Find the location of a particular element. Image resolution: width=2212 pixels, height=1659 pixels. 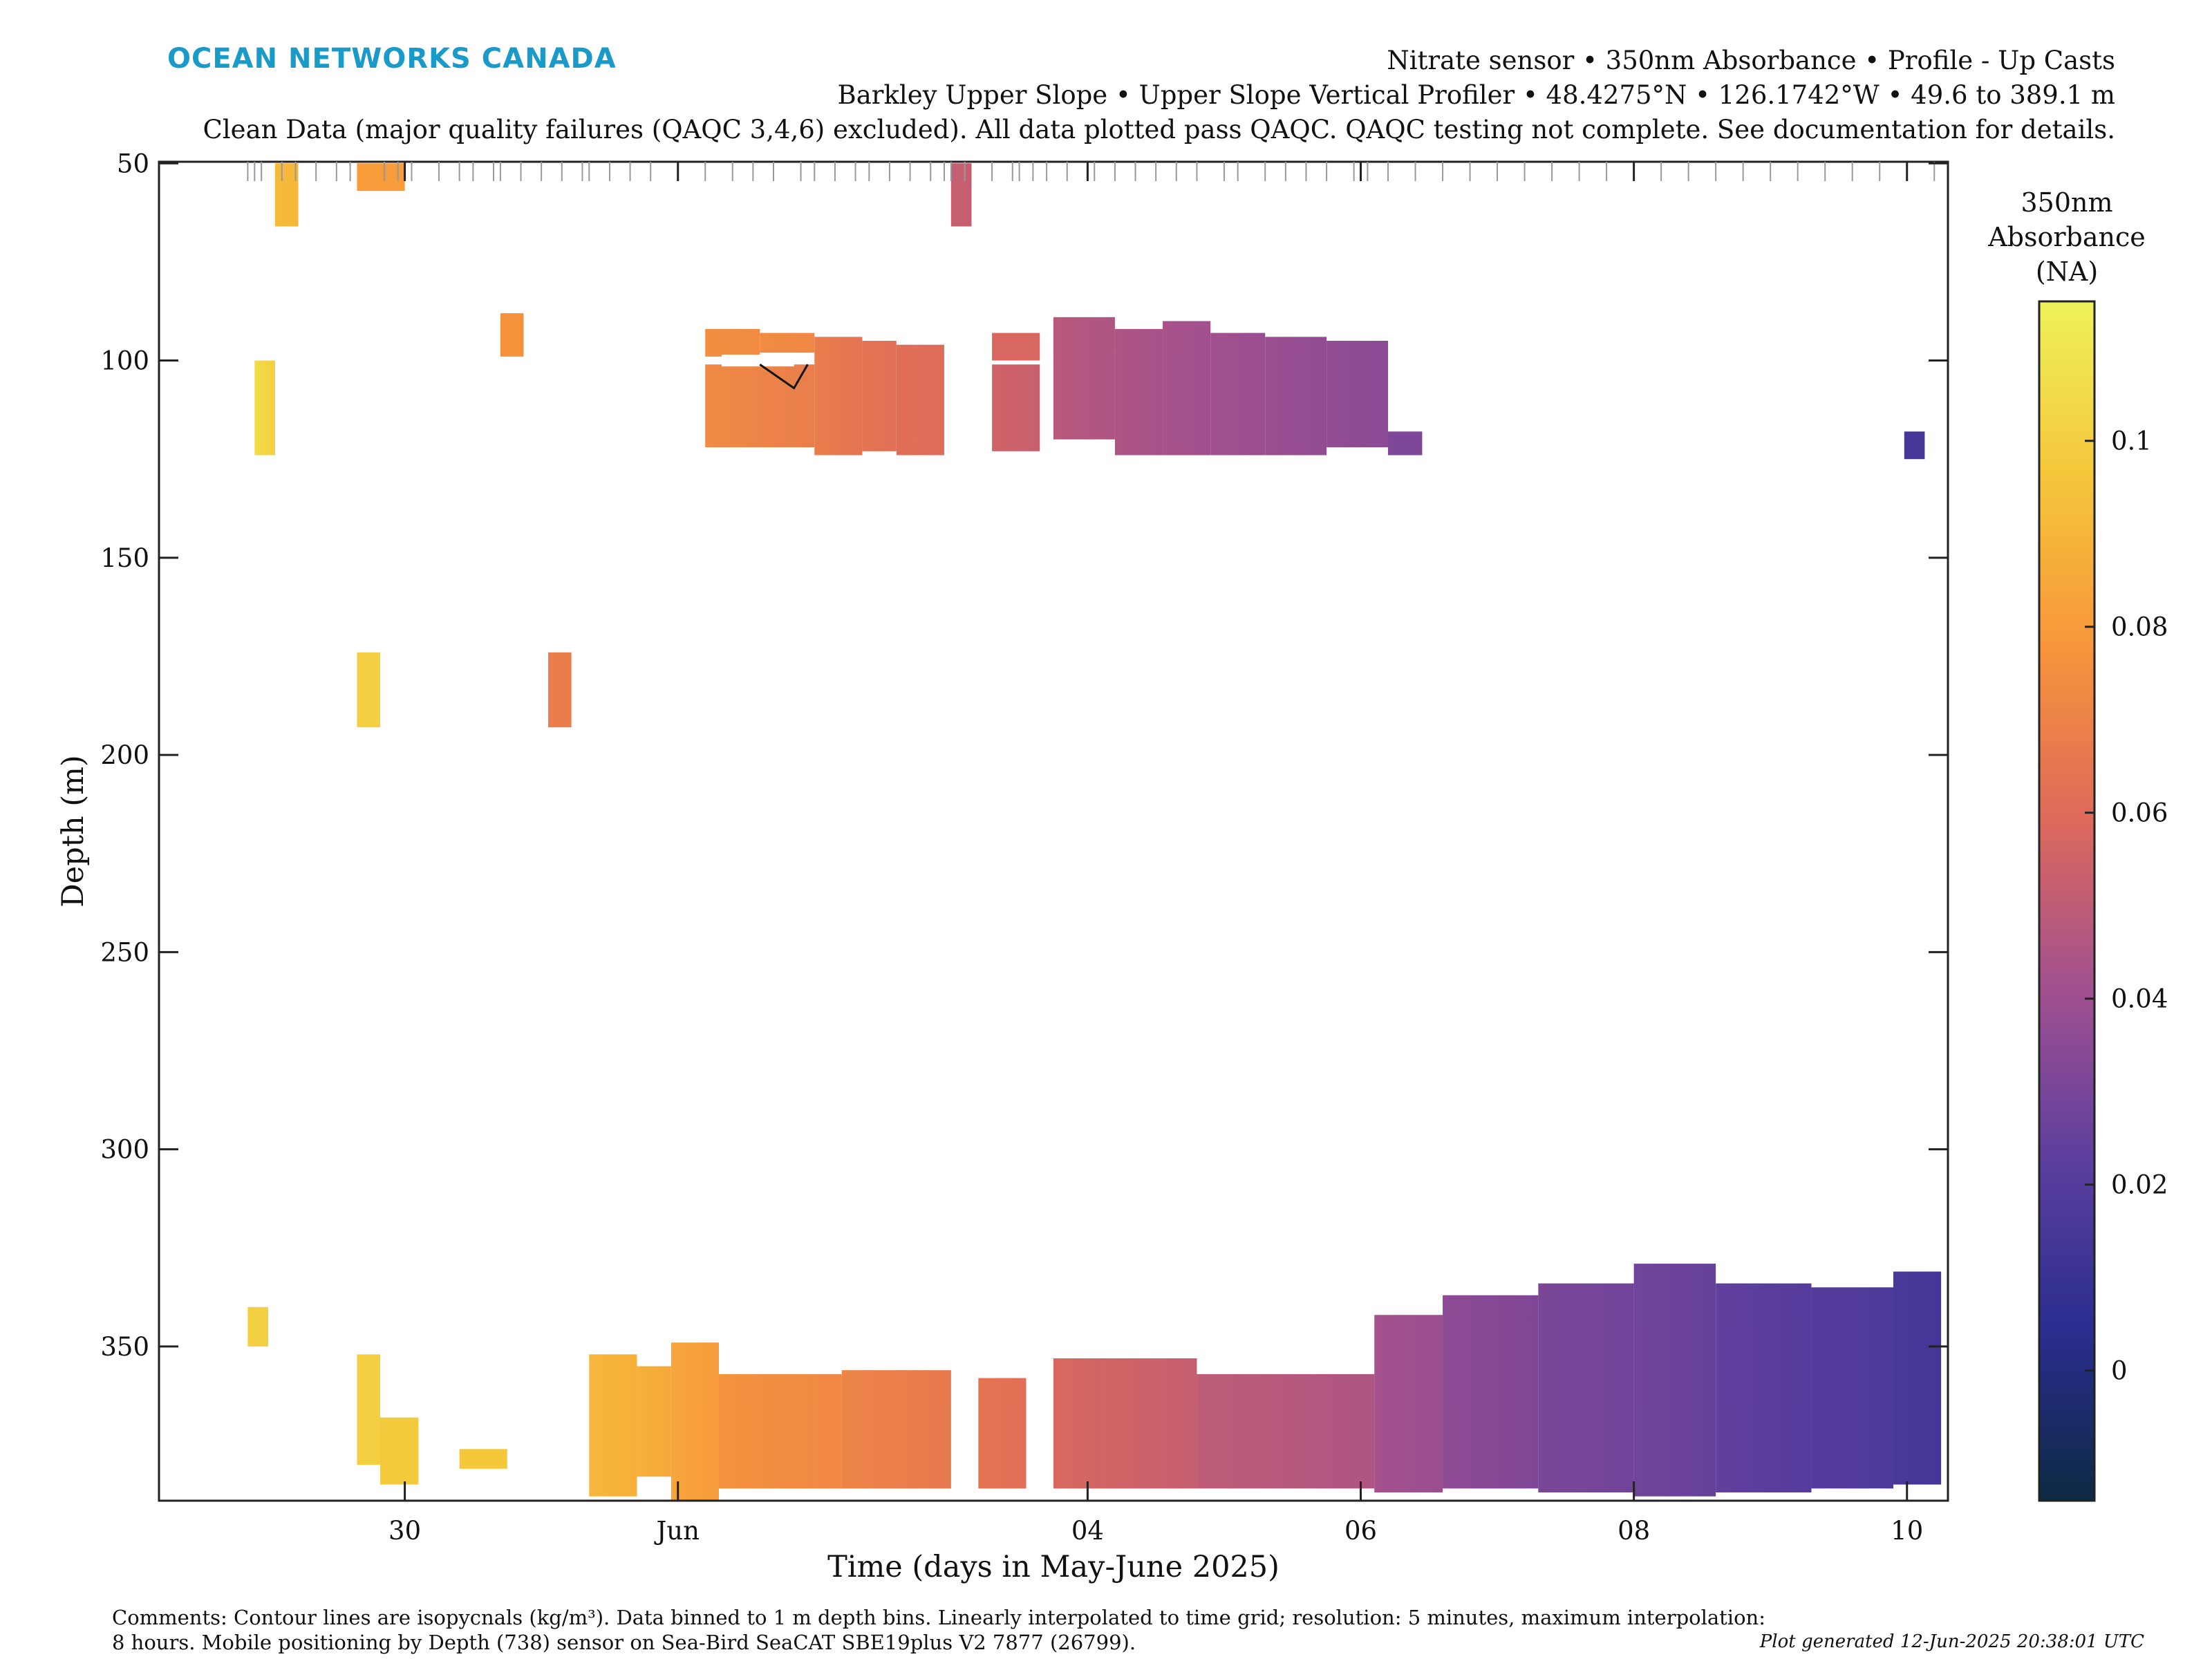

colorbar is located at coordinates (2067, 901).